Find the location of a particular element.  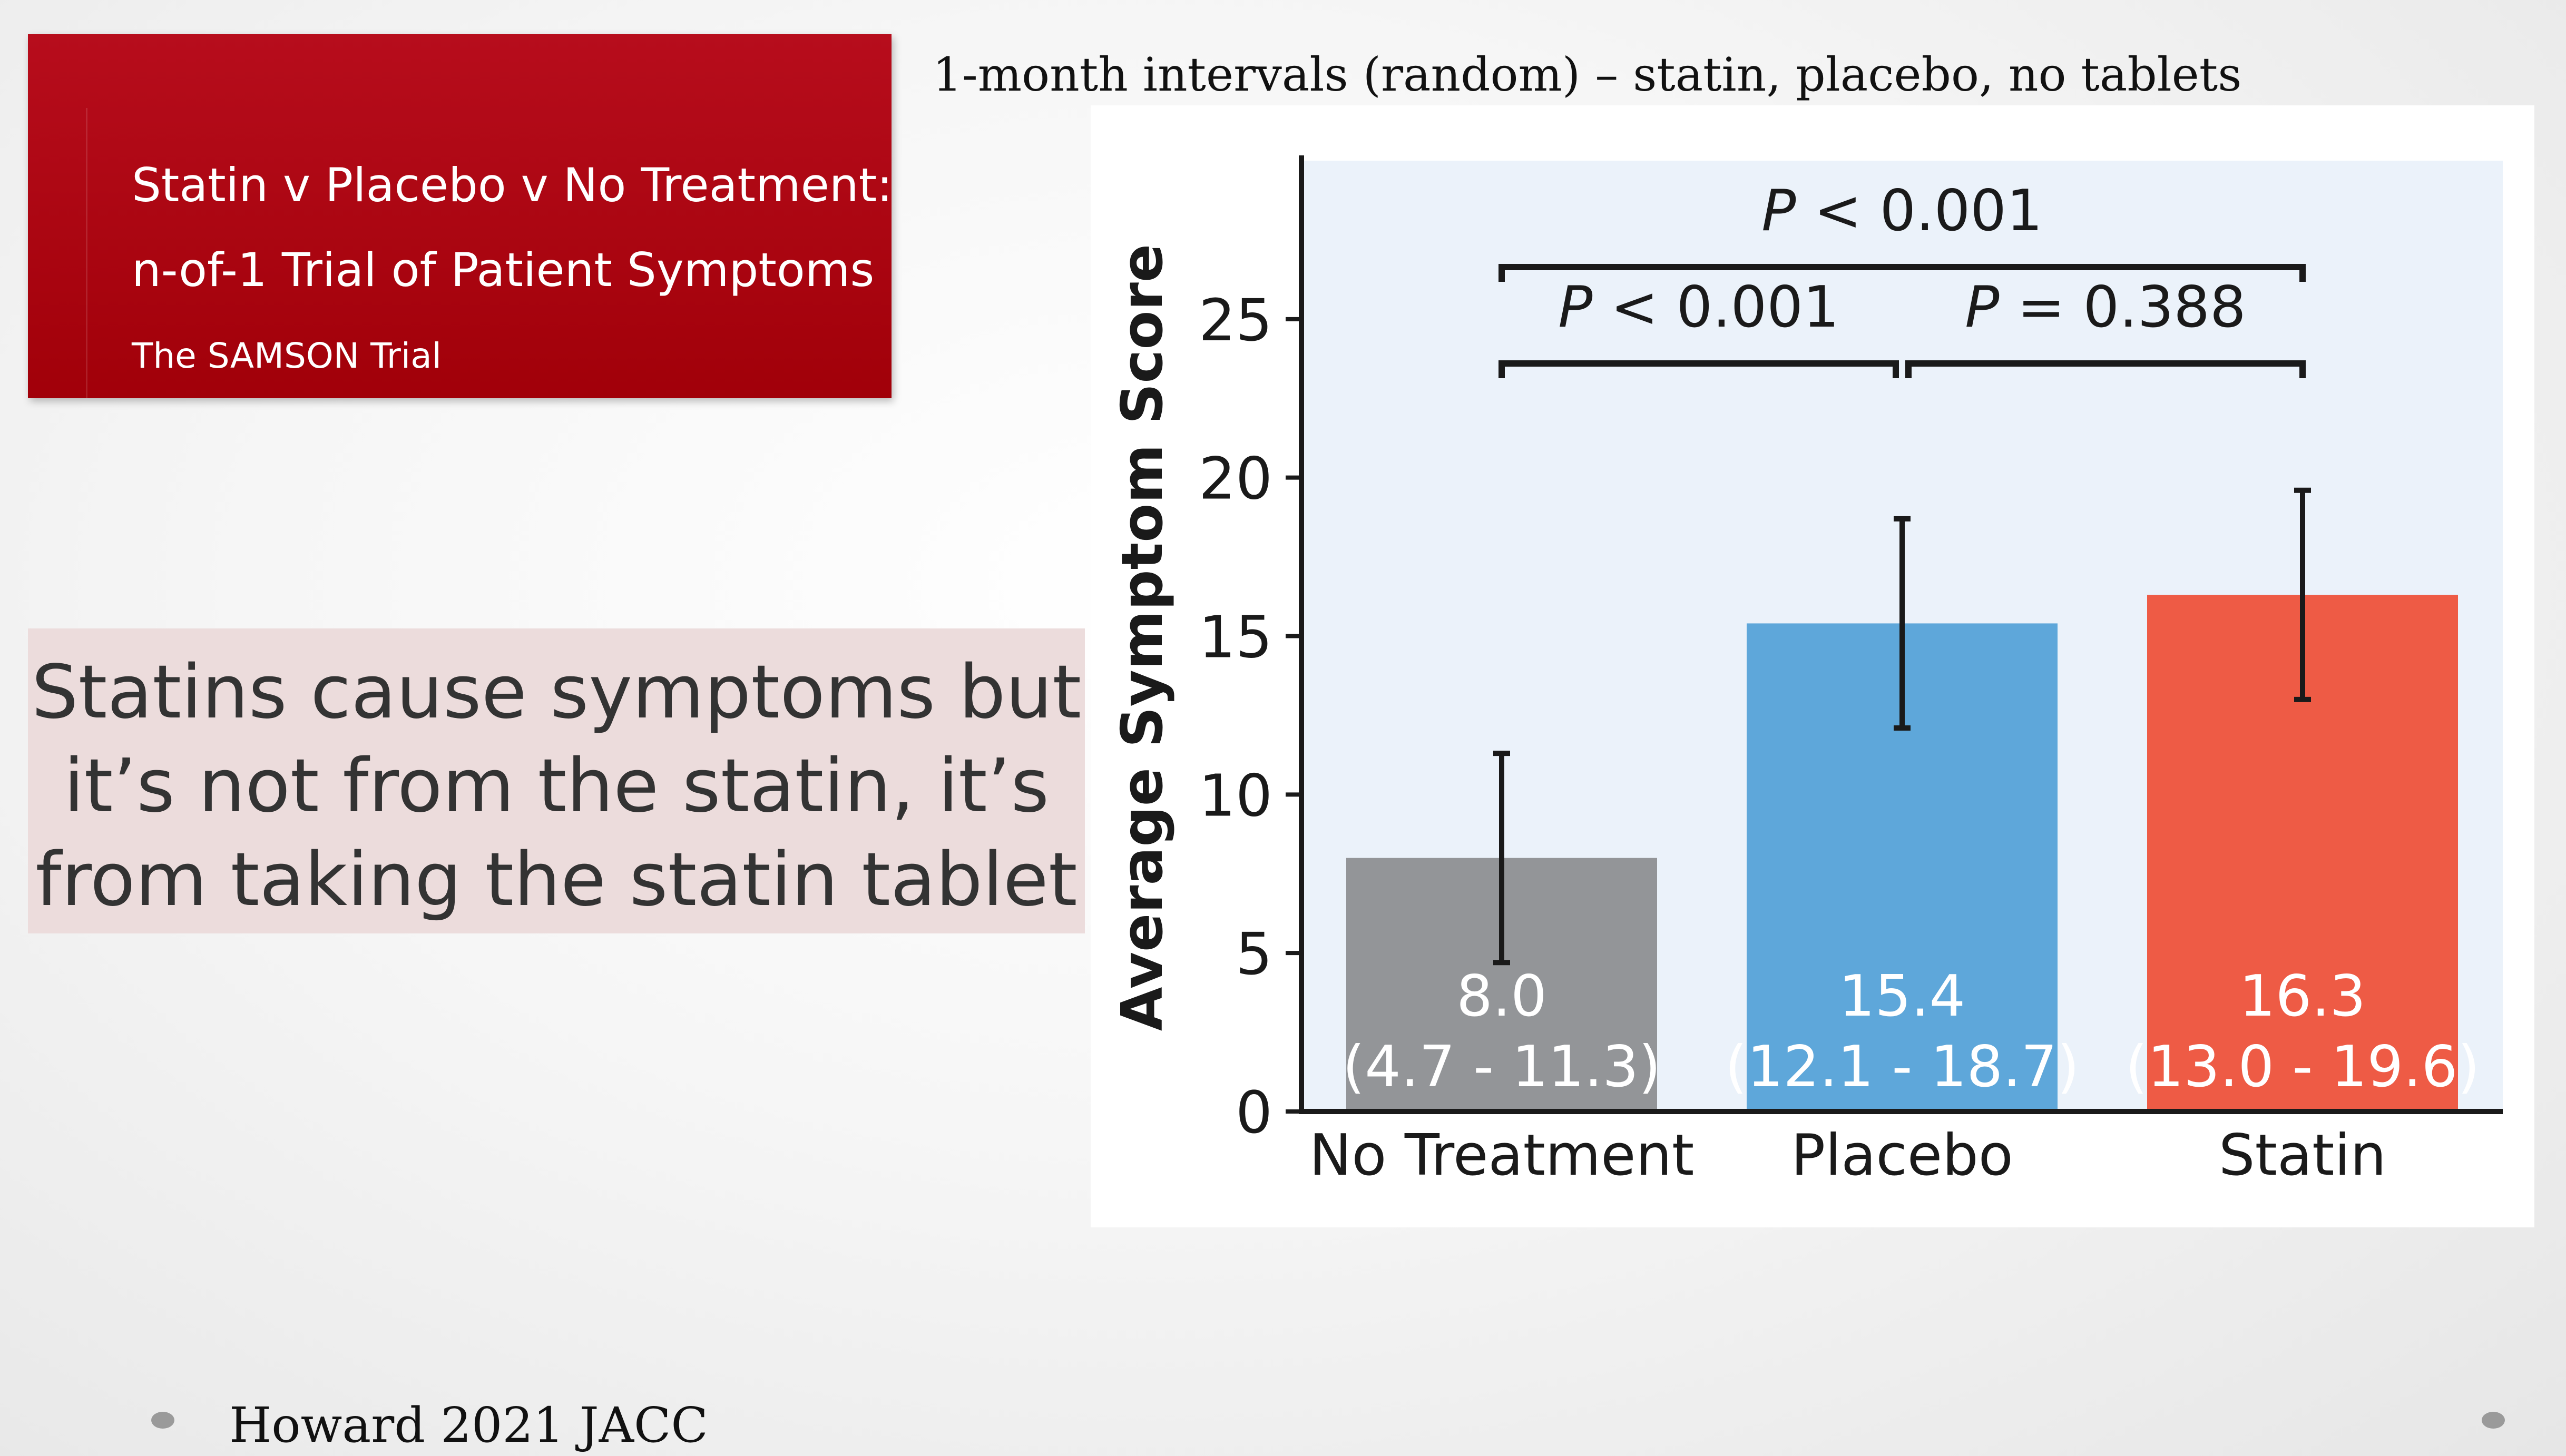

title-line-2: n-of-1 Trial of Patient Symptoms is located at coordinates (504, 270).